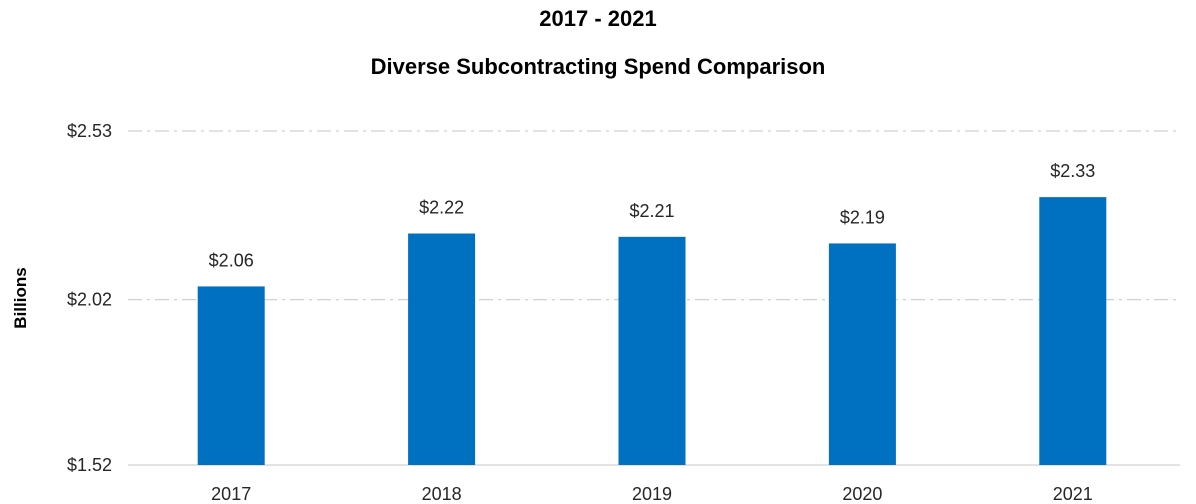 The image size is (1196, 504). Describe the element at coordinates (862, 354) in the screenshot. I see `bar-2020` at that location.